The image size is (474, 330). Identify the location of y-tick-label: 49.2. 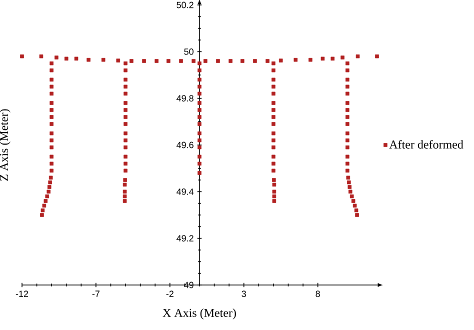
(185, 238).